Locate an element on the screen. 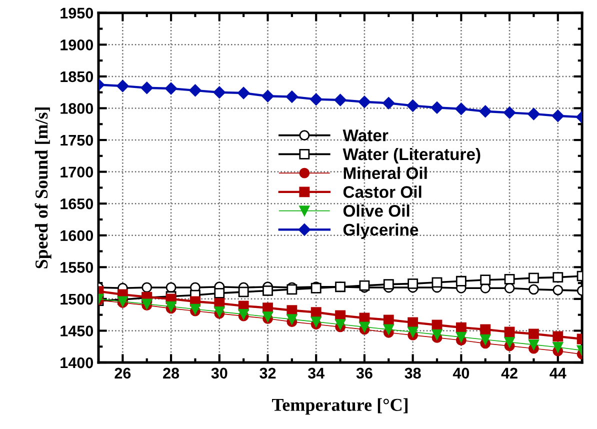 Image resolution: width=597 pixels, height=429 pixels. legend-label: Castor Oil is located at coordinates (382, 192).